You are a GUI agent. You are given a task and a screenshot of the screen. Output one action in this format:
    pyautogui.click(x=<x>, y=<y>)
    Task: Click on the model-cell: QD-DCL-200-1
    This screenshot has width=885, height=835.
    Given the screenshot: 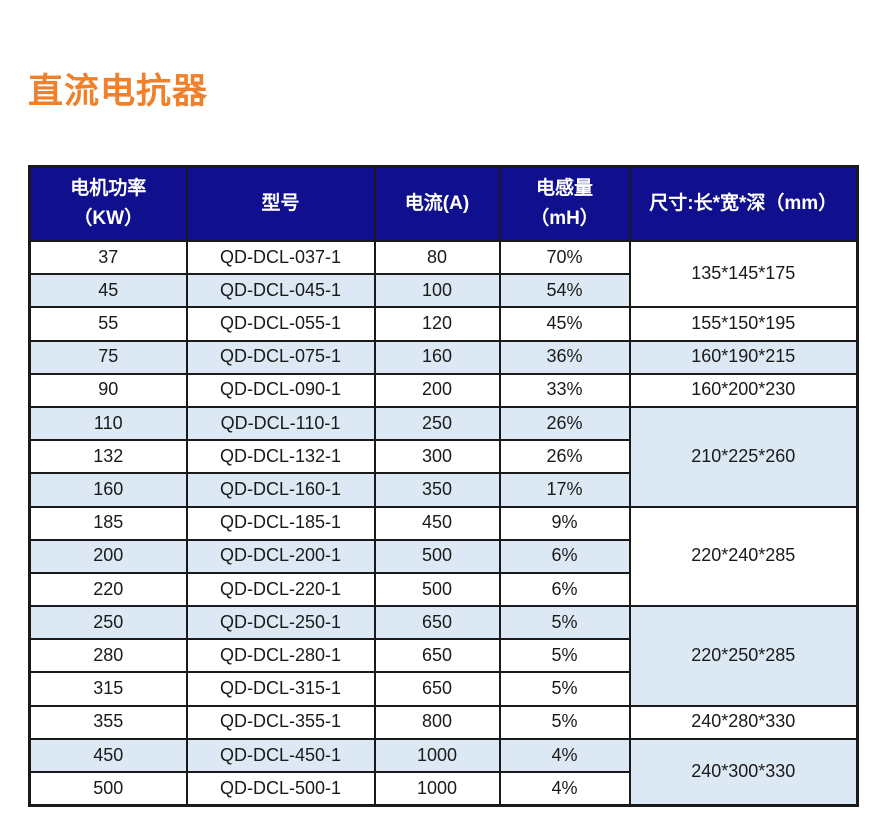 What is the action you would take?
    pyautogui.click(x=280, y=556)
    